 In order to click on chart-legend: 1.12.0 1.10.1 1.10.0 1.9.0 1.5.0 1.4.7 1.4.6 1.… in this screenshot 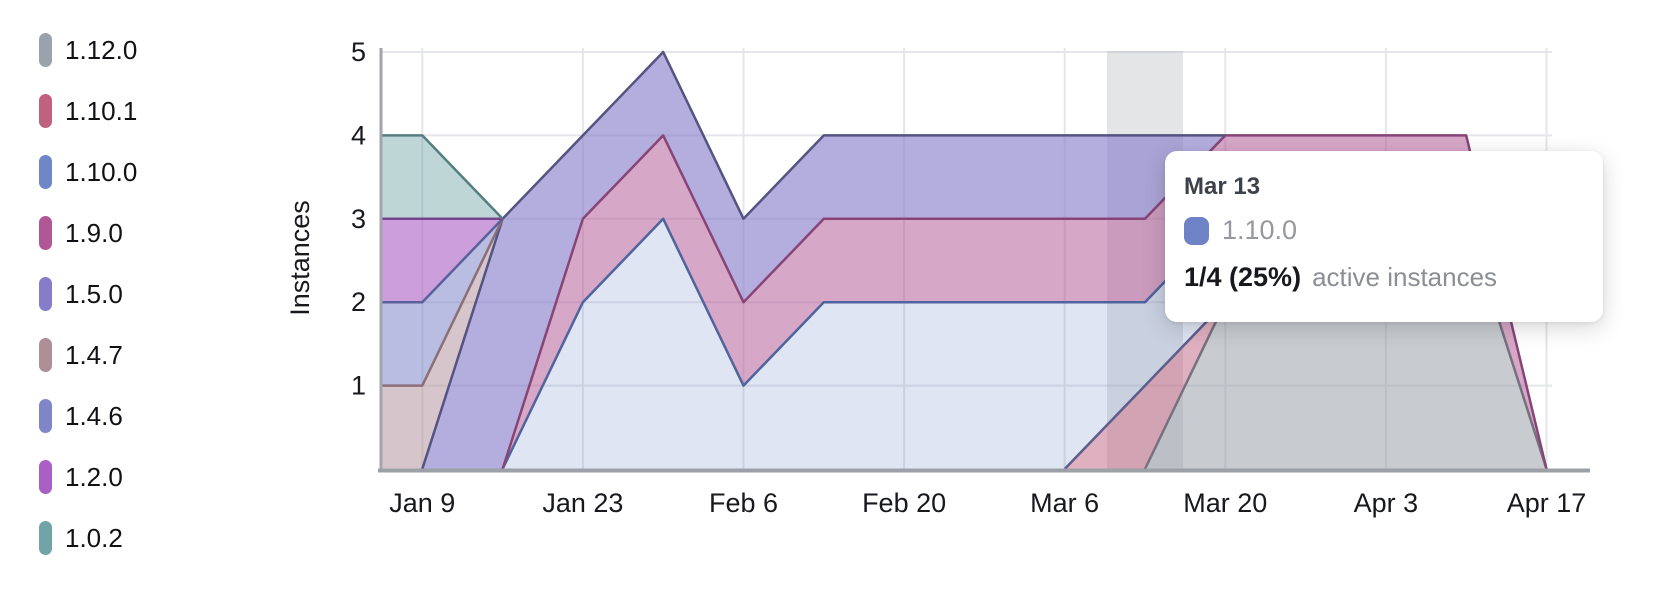, I will do `click(88, 294)`.